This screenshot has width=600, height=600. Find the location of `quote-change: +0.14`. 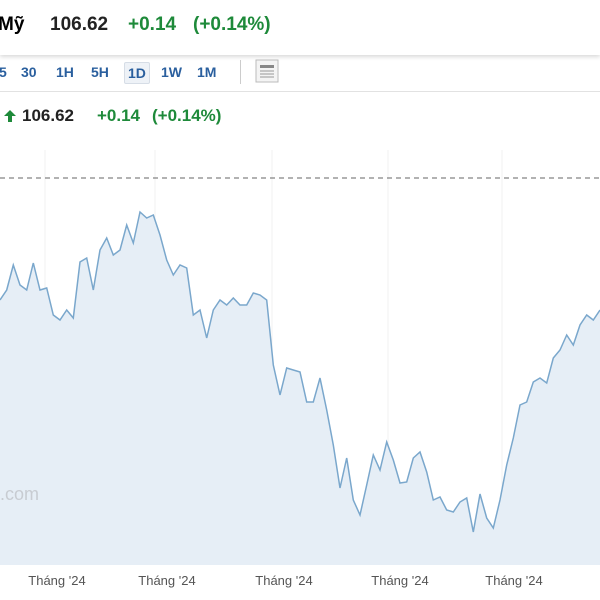

quote-change: +0.14 is located at coordinates (119, 115).